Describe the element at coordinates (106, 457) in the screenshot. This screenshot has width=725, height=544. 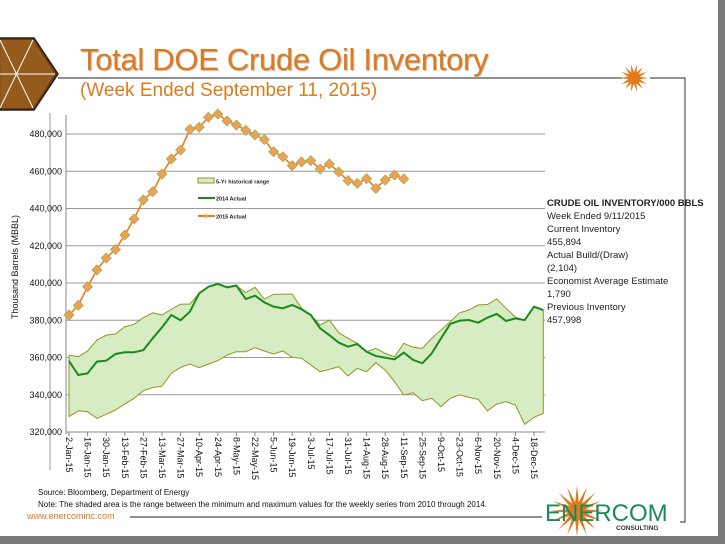
I see `x-tick-label: 30-Jan-15` at that location.